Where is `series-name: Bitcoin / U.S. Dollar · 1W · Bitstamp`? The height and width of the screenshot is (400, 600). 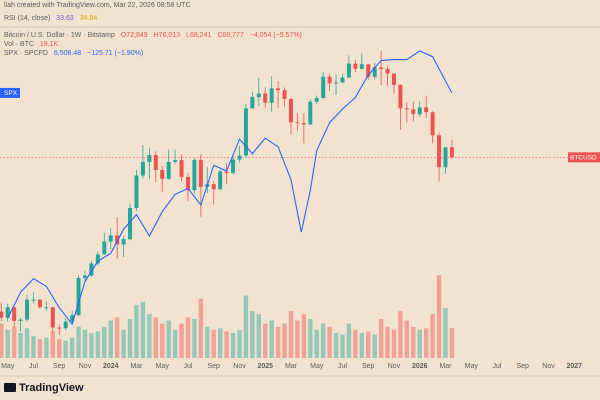 series-name: Bitcoin / U.S. Dollar · 1W · Bitstamp is located at coordinates (59, 35).